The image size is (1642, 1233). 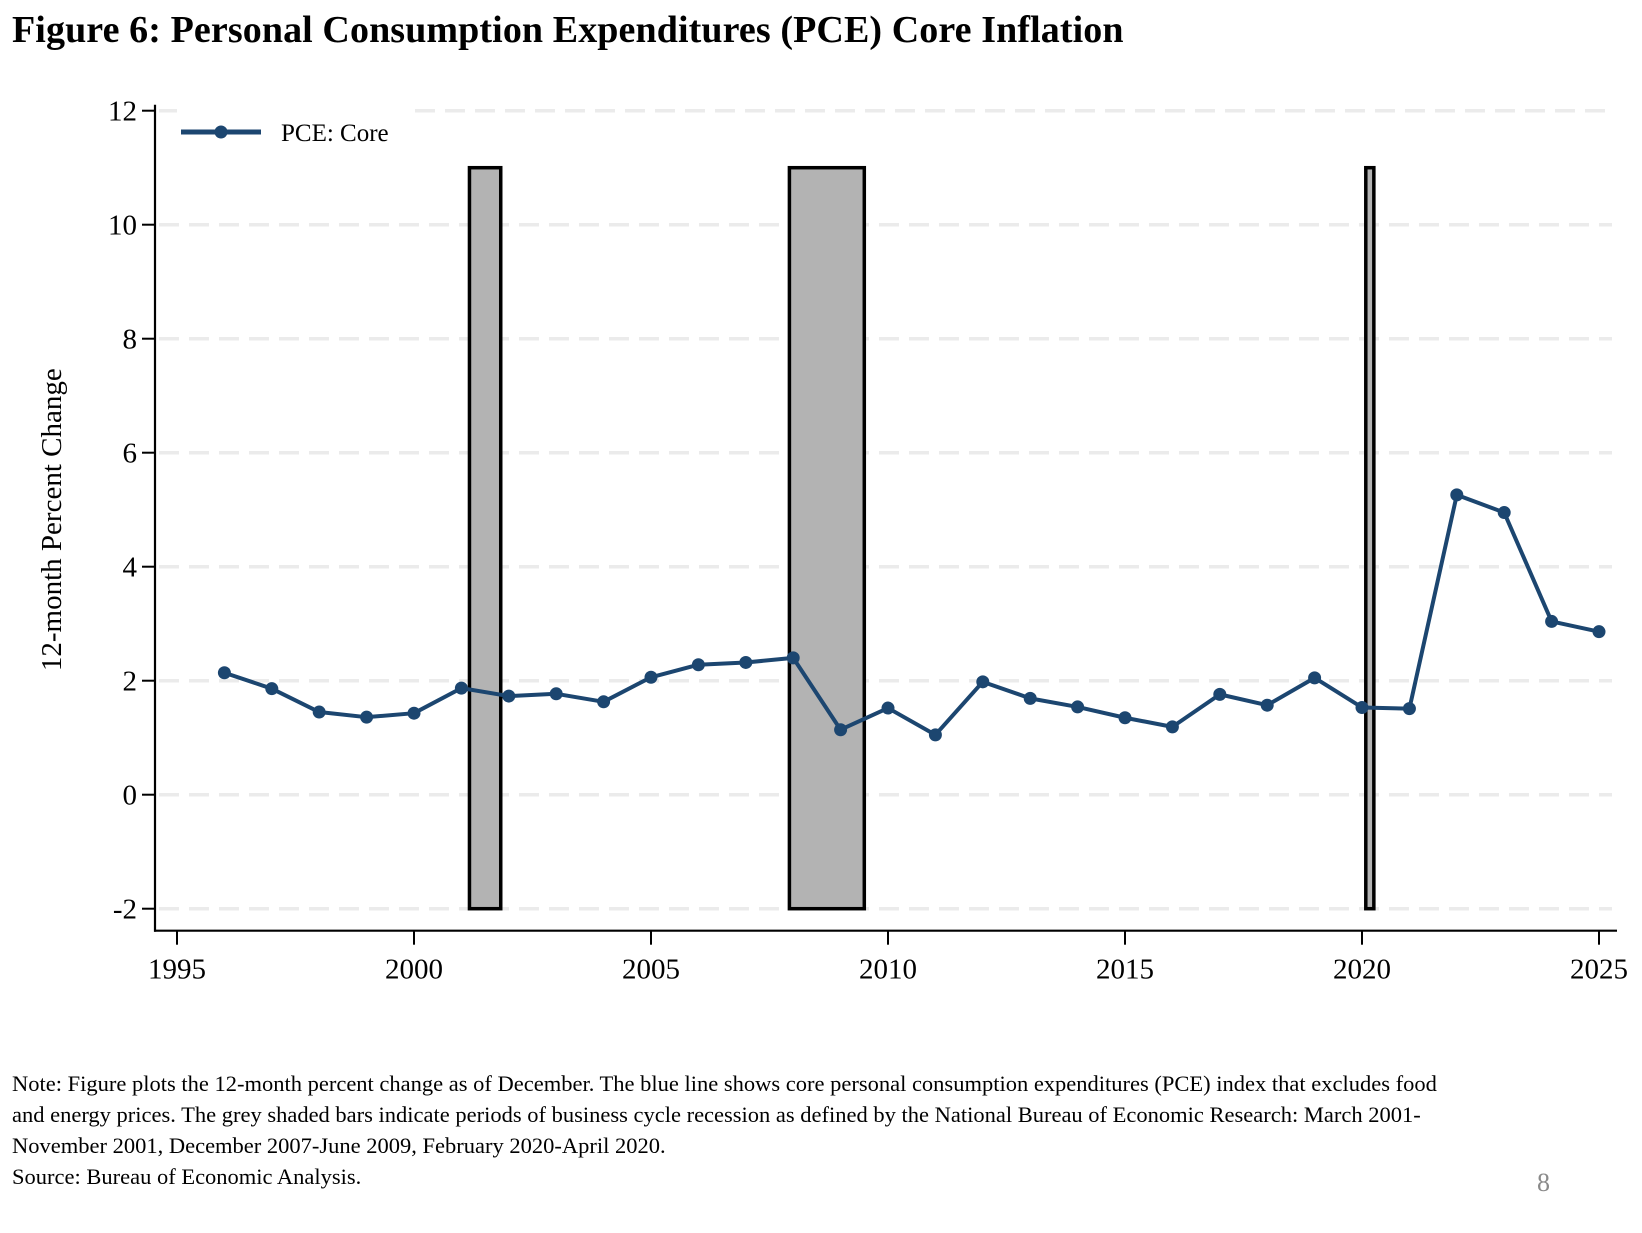 I want to click on y-tick-label: -2, so click(x=125, y=910).